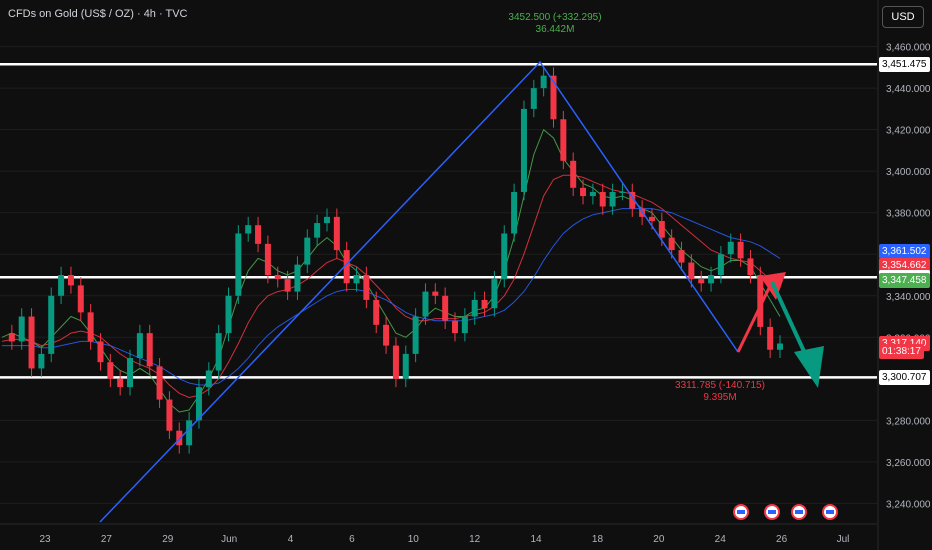 This screenshot has width=932, height=550. Describe the element at coordinates (908, 504) in the screenshot. I see `y-tick-label: 3,240.000` at that location.